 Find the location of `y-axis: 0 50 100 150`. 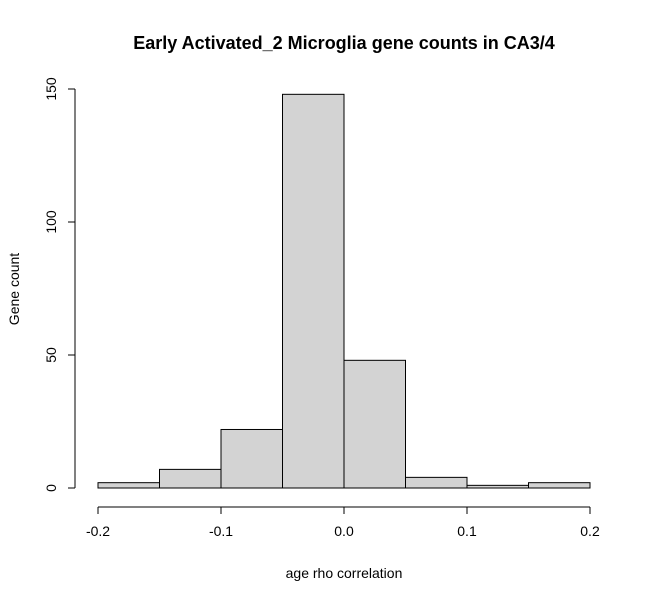

y-axis: 0 50 100 150 is located at coordinates (59, 284).